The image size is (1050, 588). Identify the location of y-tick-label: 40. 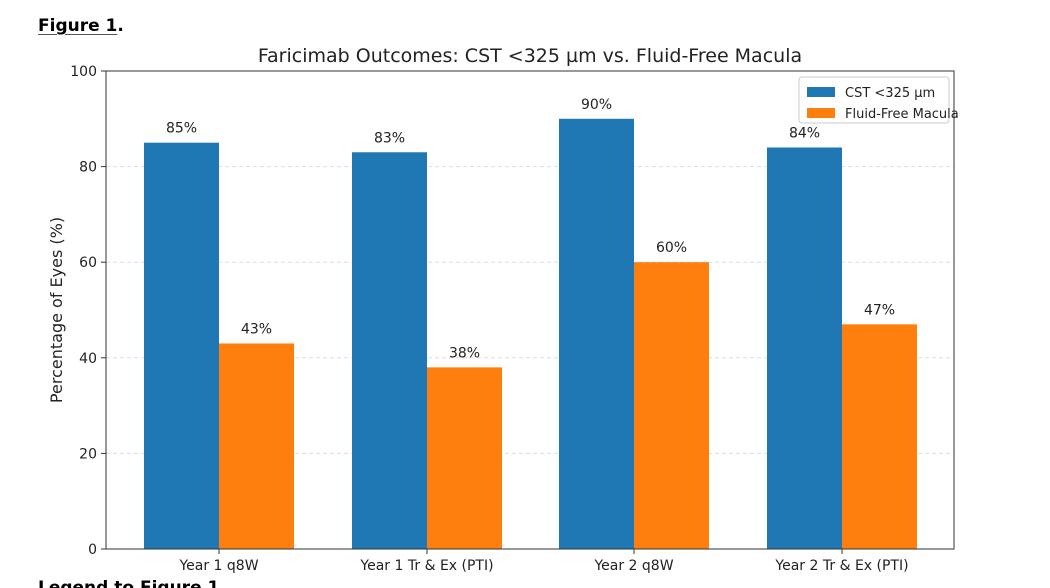
(88, 359).